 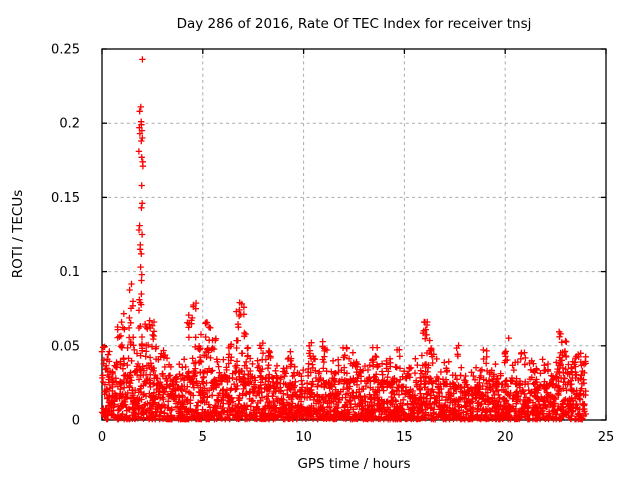 I want to click on x-tick-label: 5, so click(x=203, y=437).